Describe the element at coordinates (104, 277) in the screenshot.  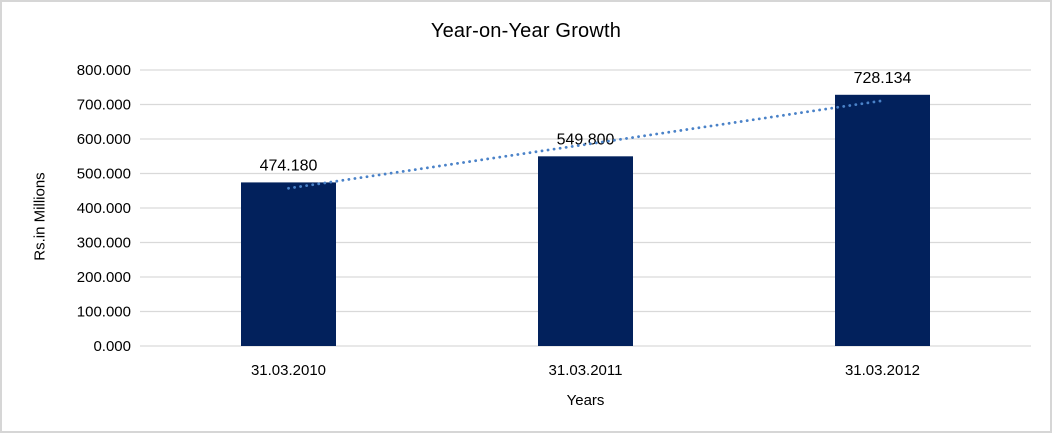
I see `y-tick-label: 200.000` at that location.